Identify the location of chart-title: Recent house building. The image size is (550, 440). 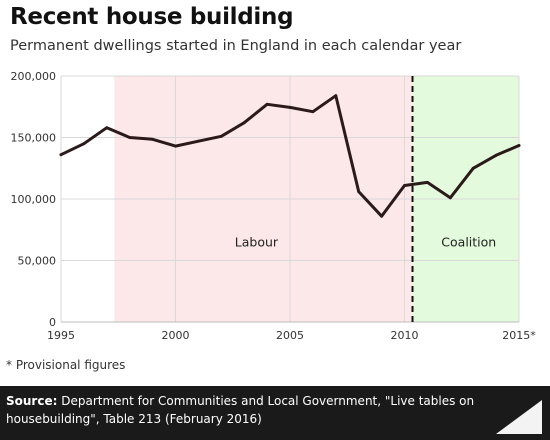
(152, 17).